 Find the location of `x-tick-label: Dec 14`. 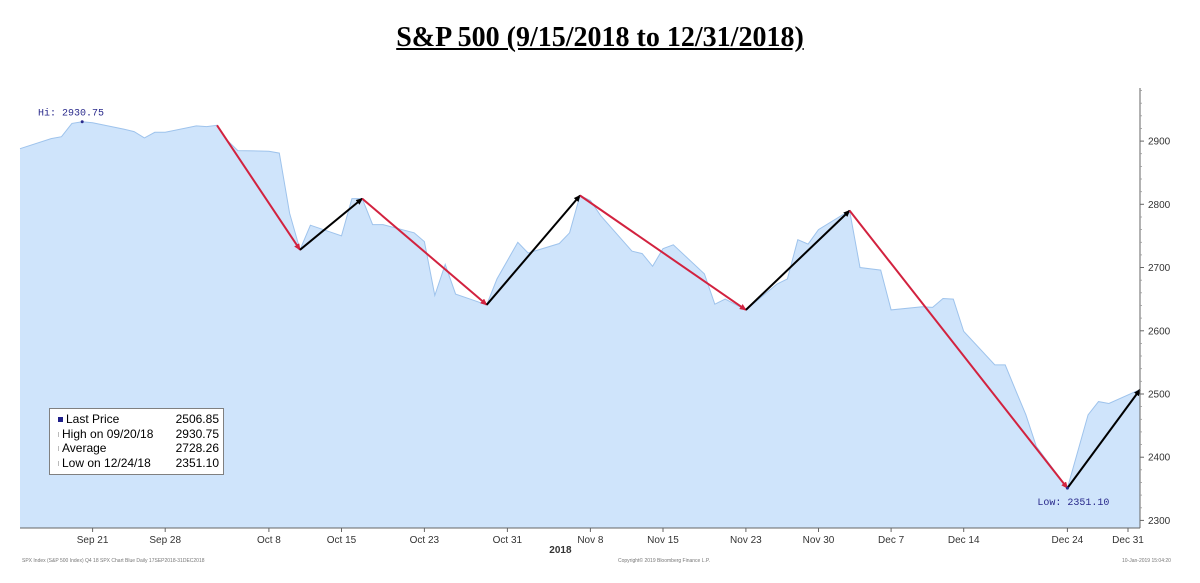

x-tick-label: Dec 14 is located at coordinates (964, 540).